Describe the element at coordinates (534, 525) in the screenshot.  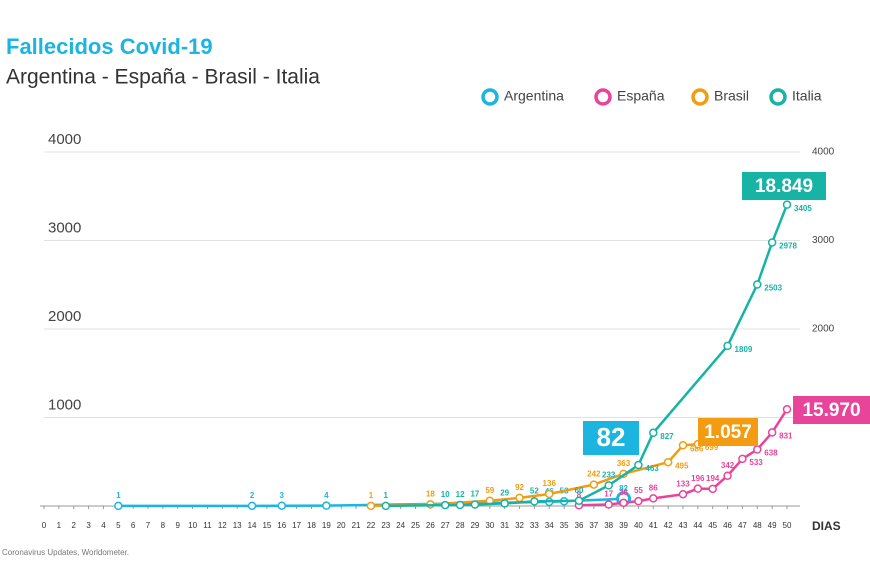
I see `x-tick-label: 33` at that location.